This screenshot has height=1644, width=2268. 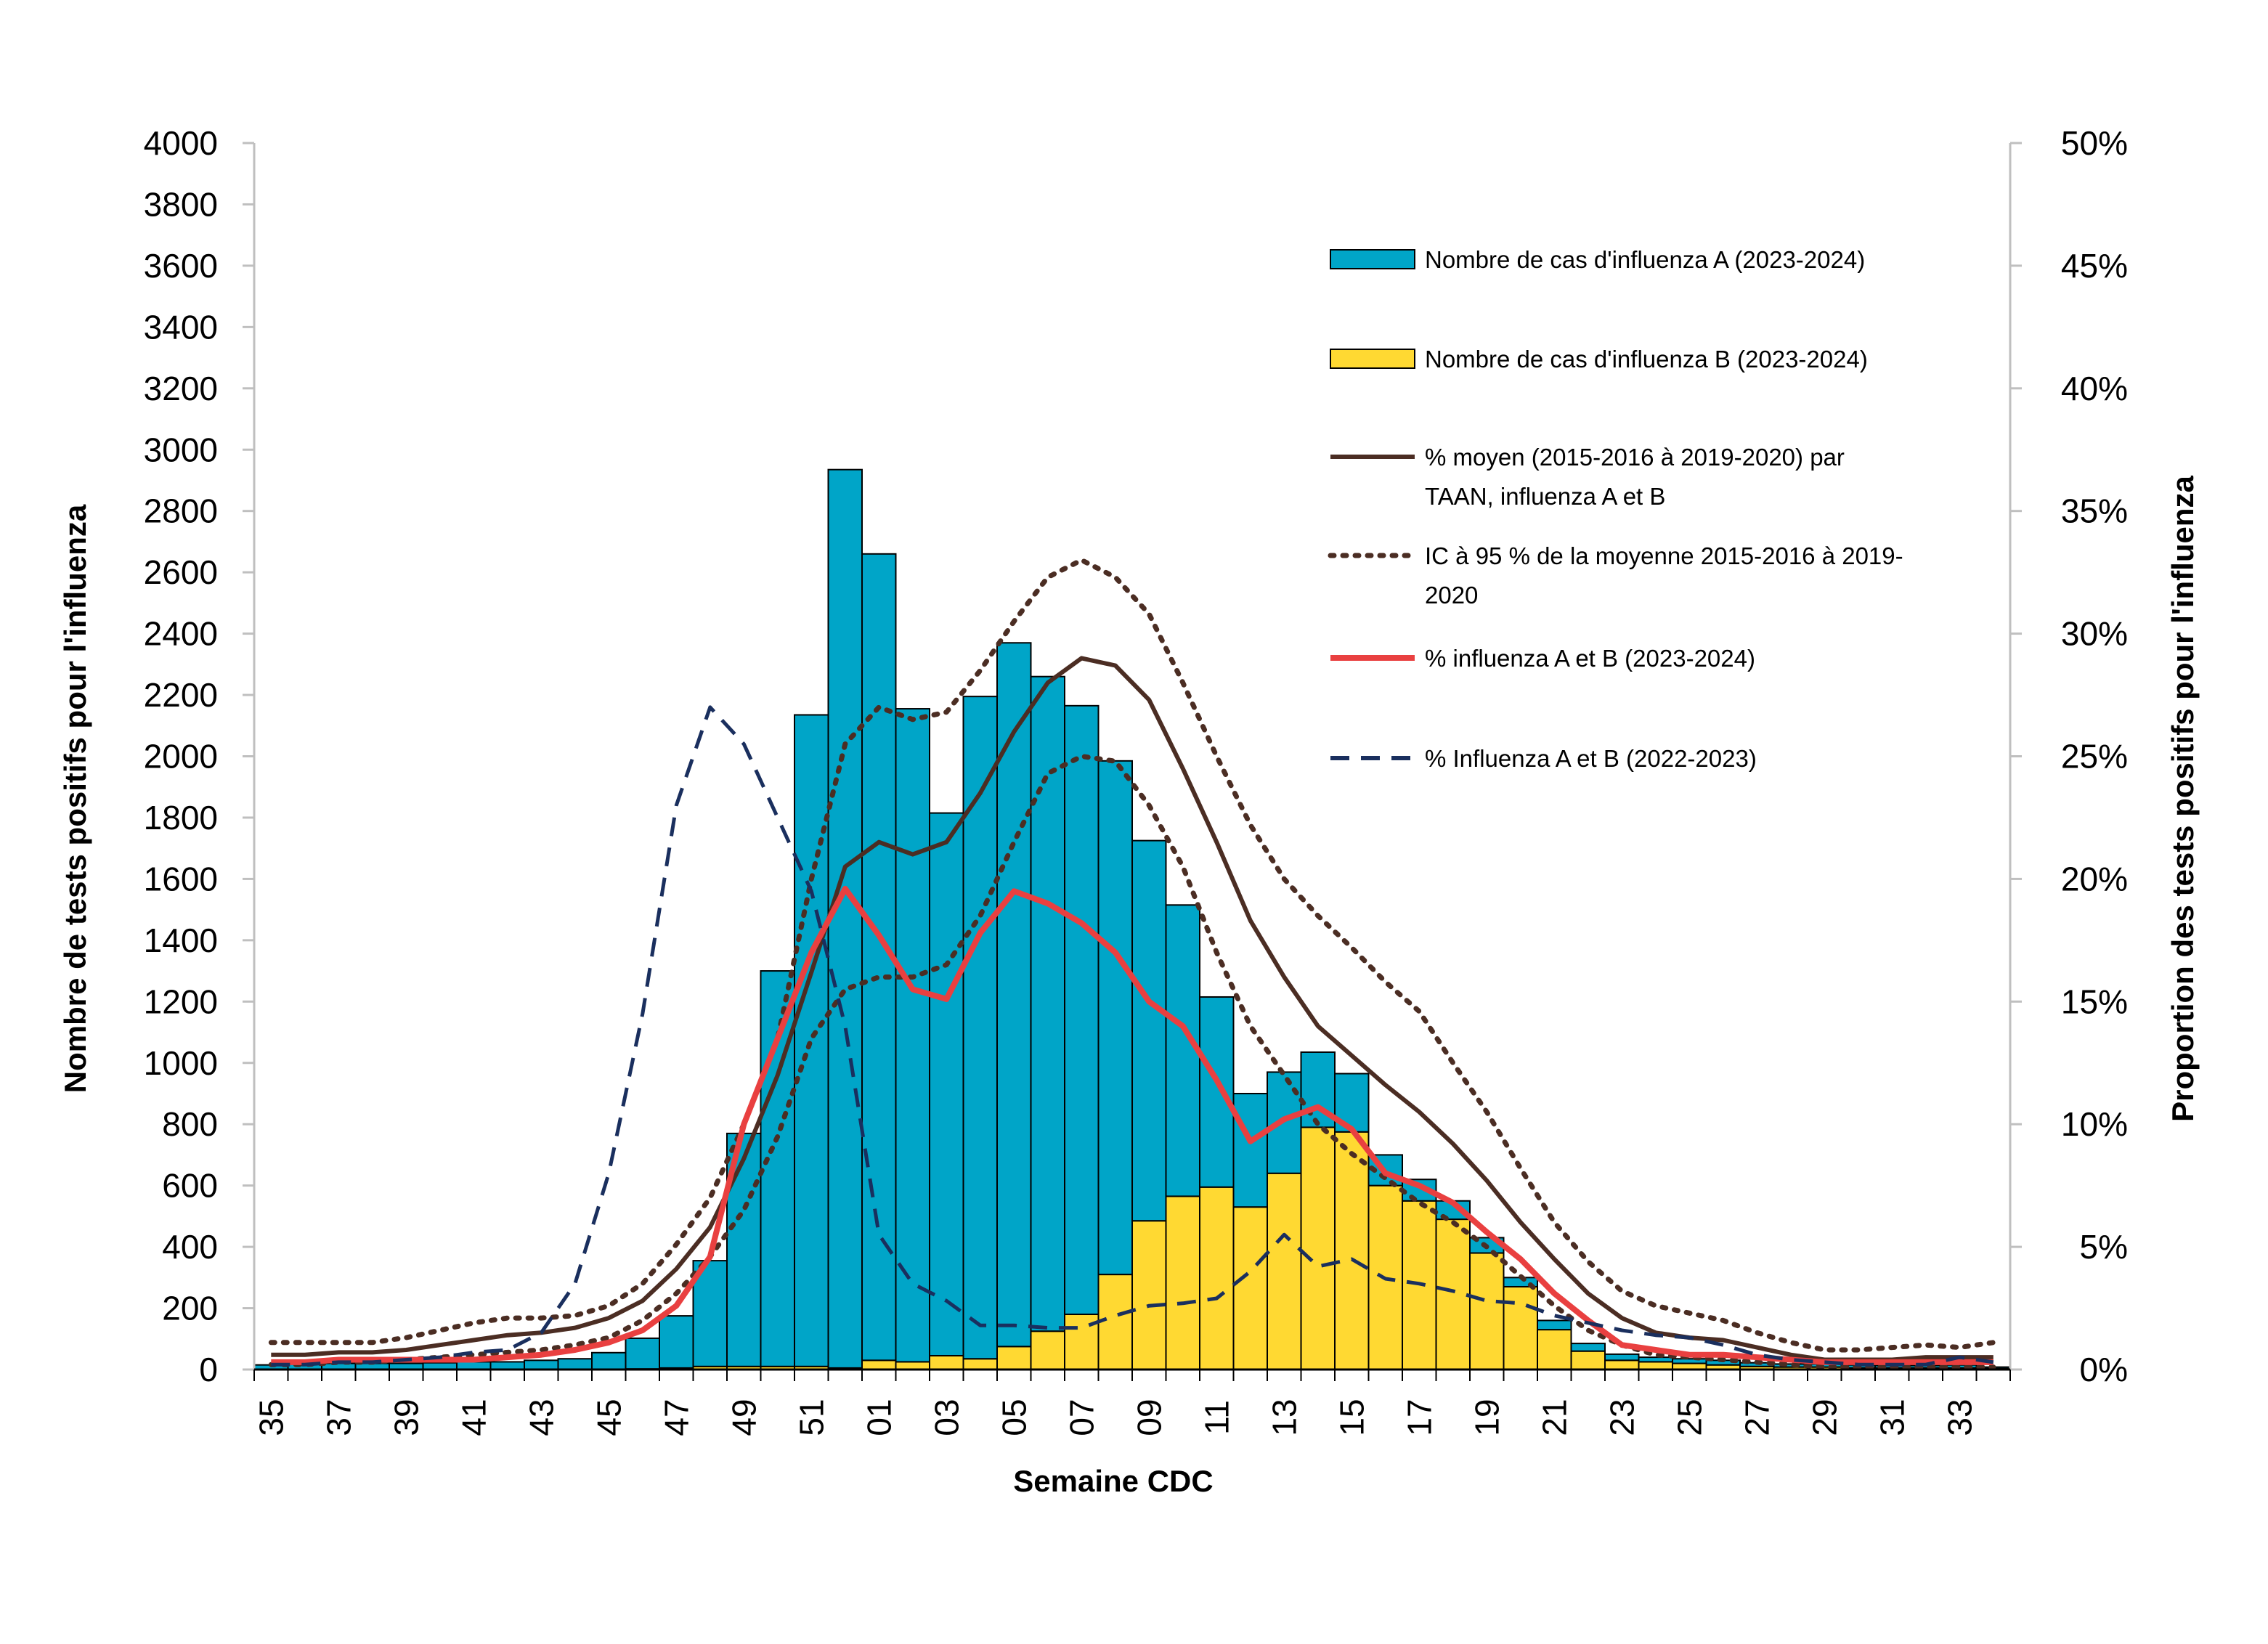 I want to click on x-tick-label: 43, so click(x=541, y=1418).